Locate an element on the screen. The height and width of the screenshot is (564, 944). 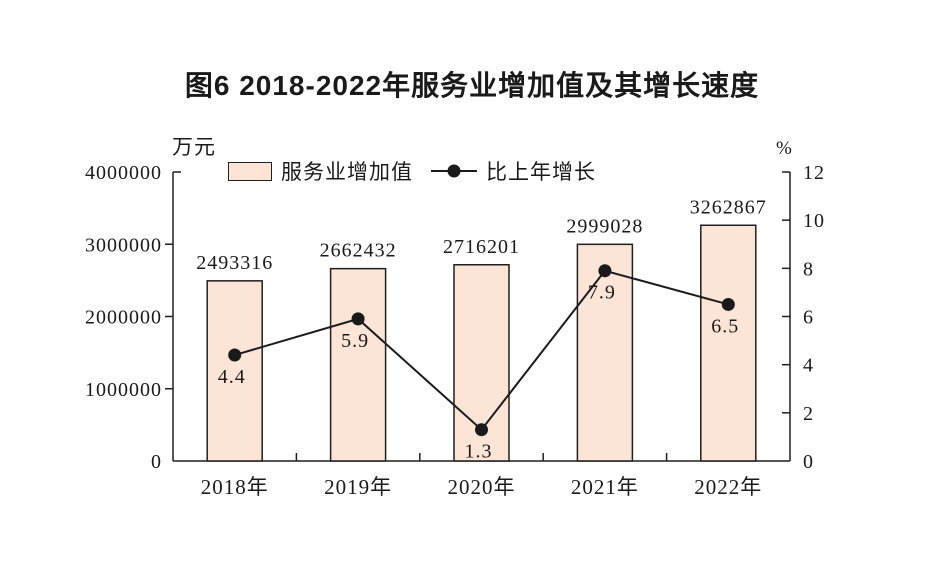
legend-label-line-series: 比上年增长 is located at coordinates (541, 172).